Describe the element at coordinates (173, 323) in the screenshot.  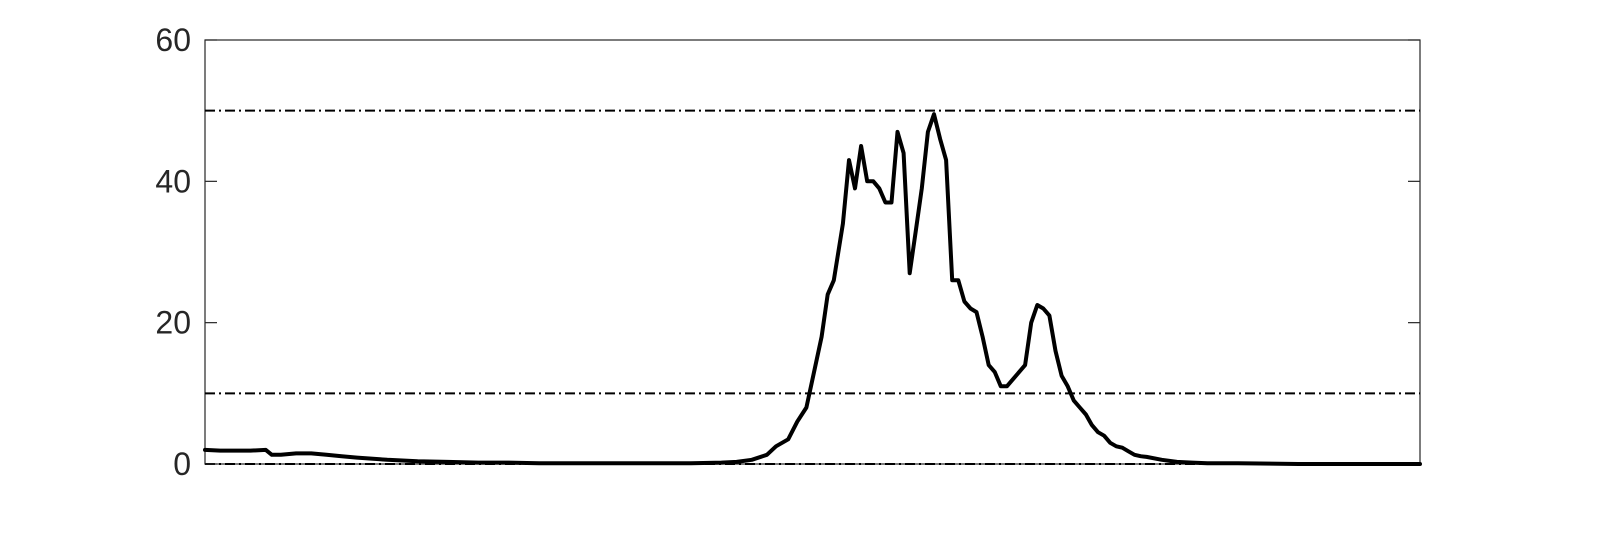
I see `y-tick-label-20: 20` at that location.